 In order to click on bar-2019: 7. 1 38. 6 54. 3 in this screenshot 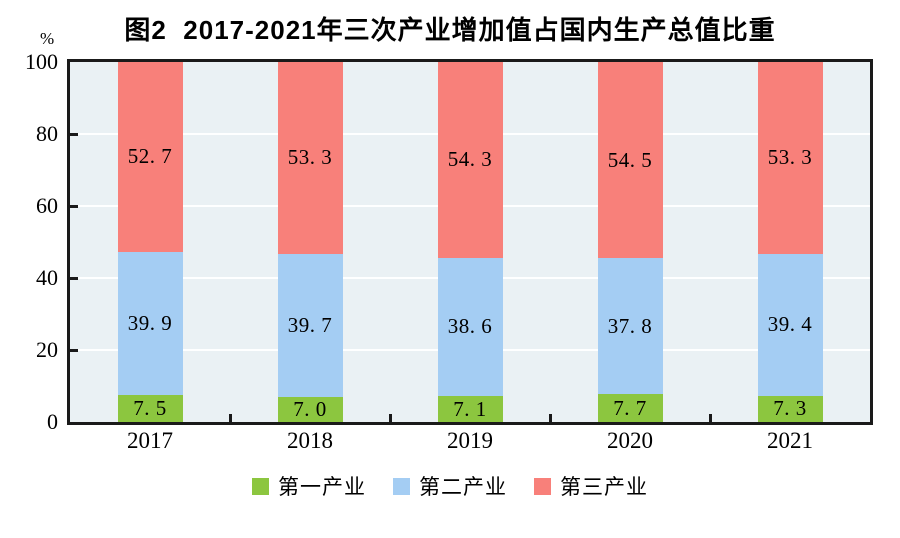, I will do `click(470, 242)`.